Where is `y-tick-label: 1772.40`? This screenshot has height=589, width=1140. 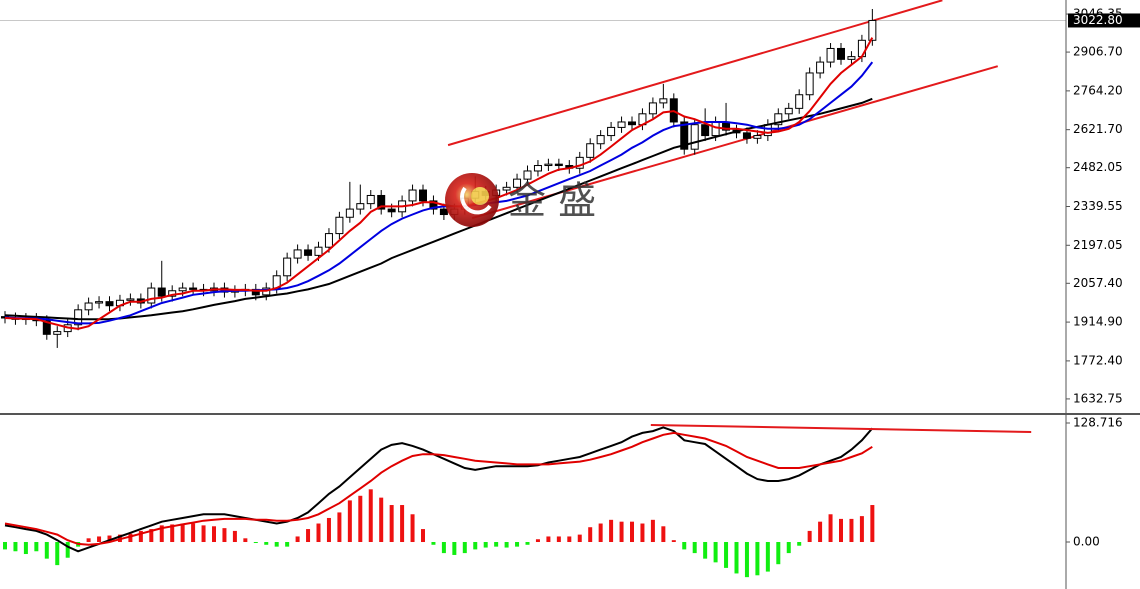 y-tick-label: 1772.40 is located at coordinates (1098, 360).